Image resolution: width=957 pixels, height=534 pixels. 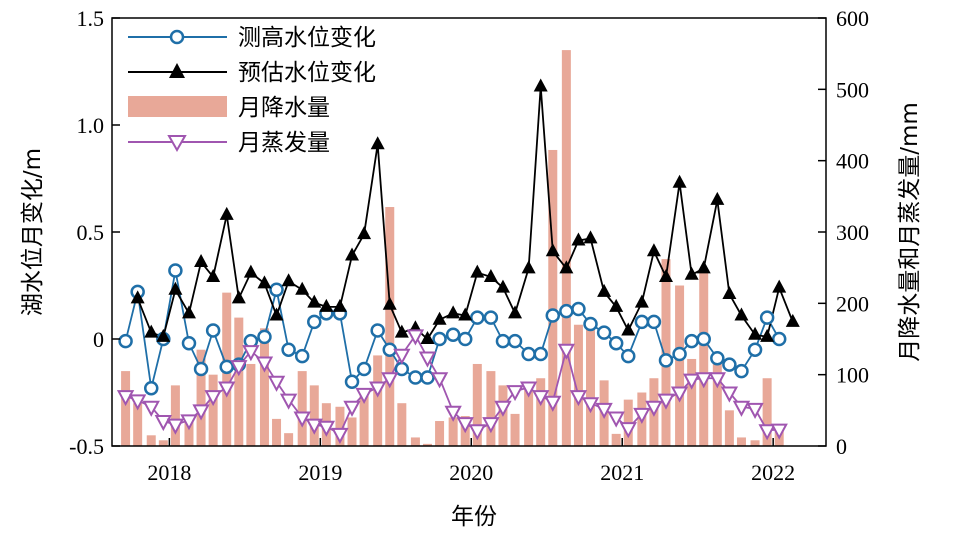 I want to click on legend-precipitation-label: 月降水量, so click(x=284, y=108).